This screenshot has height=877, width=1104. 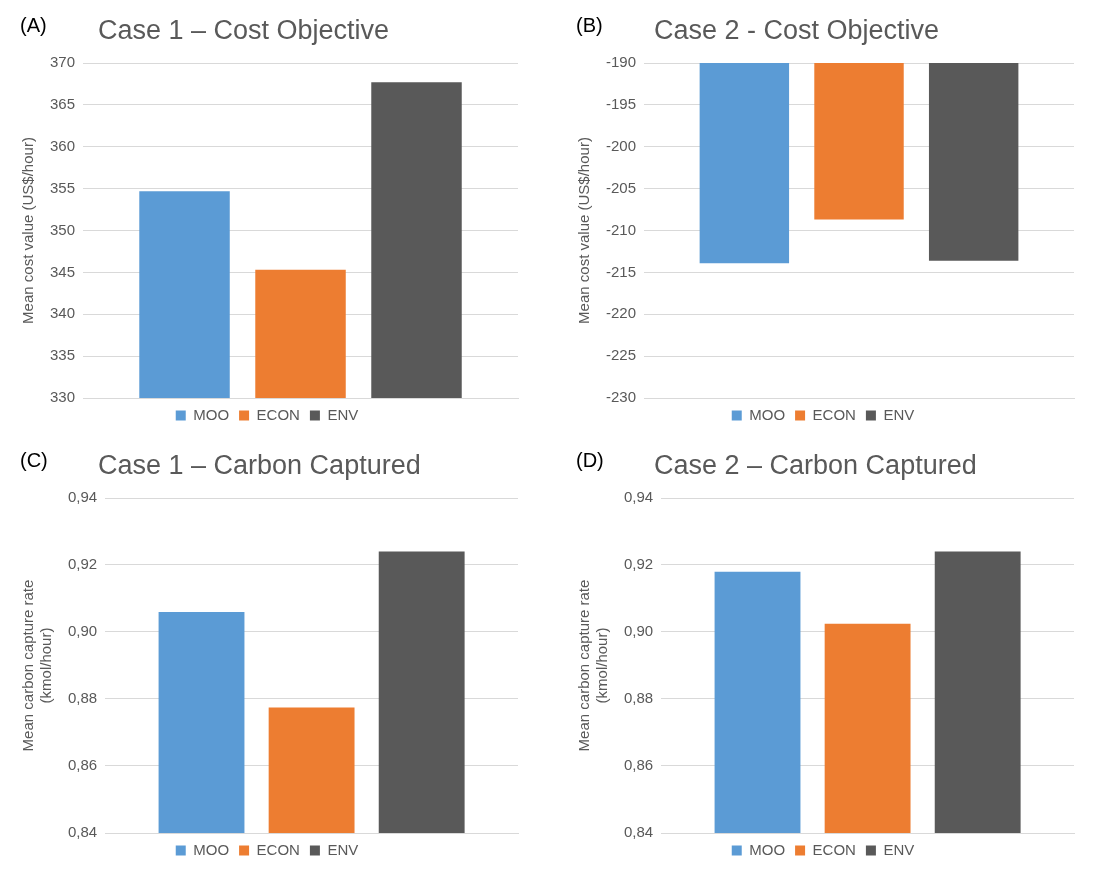 I want to click on y-tick-label: 350, so click(x=63, y=229).